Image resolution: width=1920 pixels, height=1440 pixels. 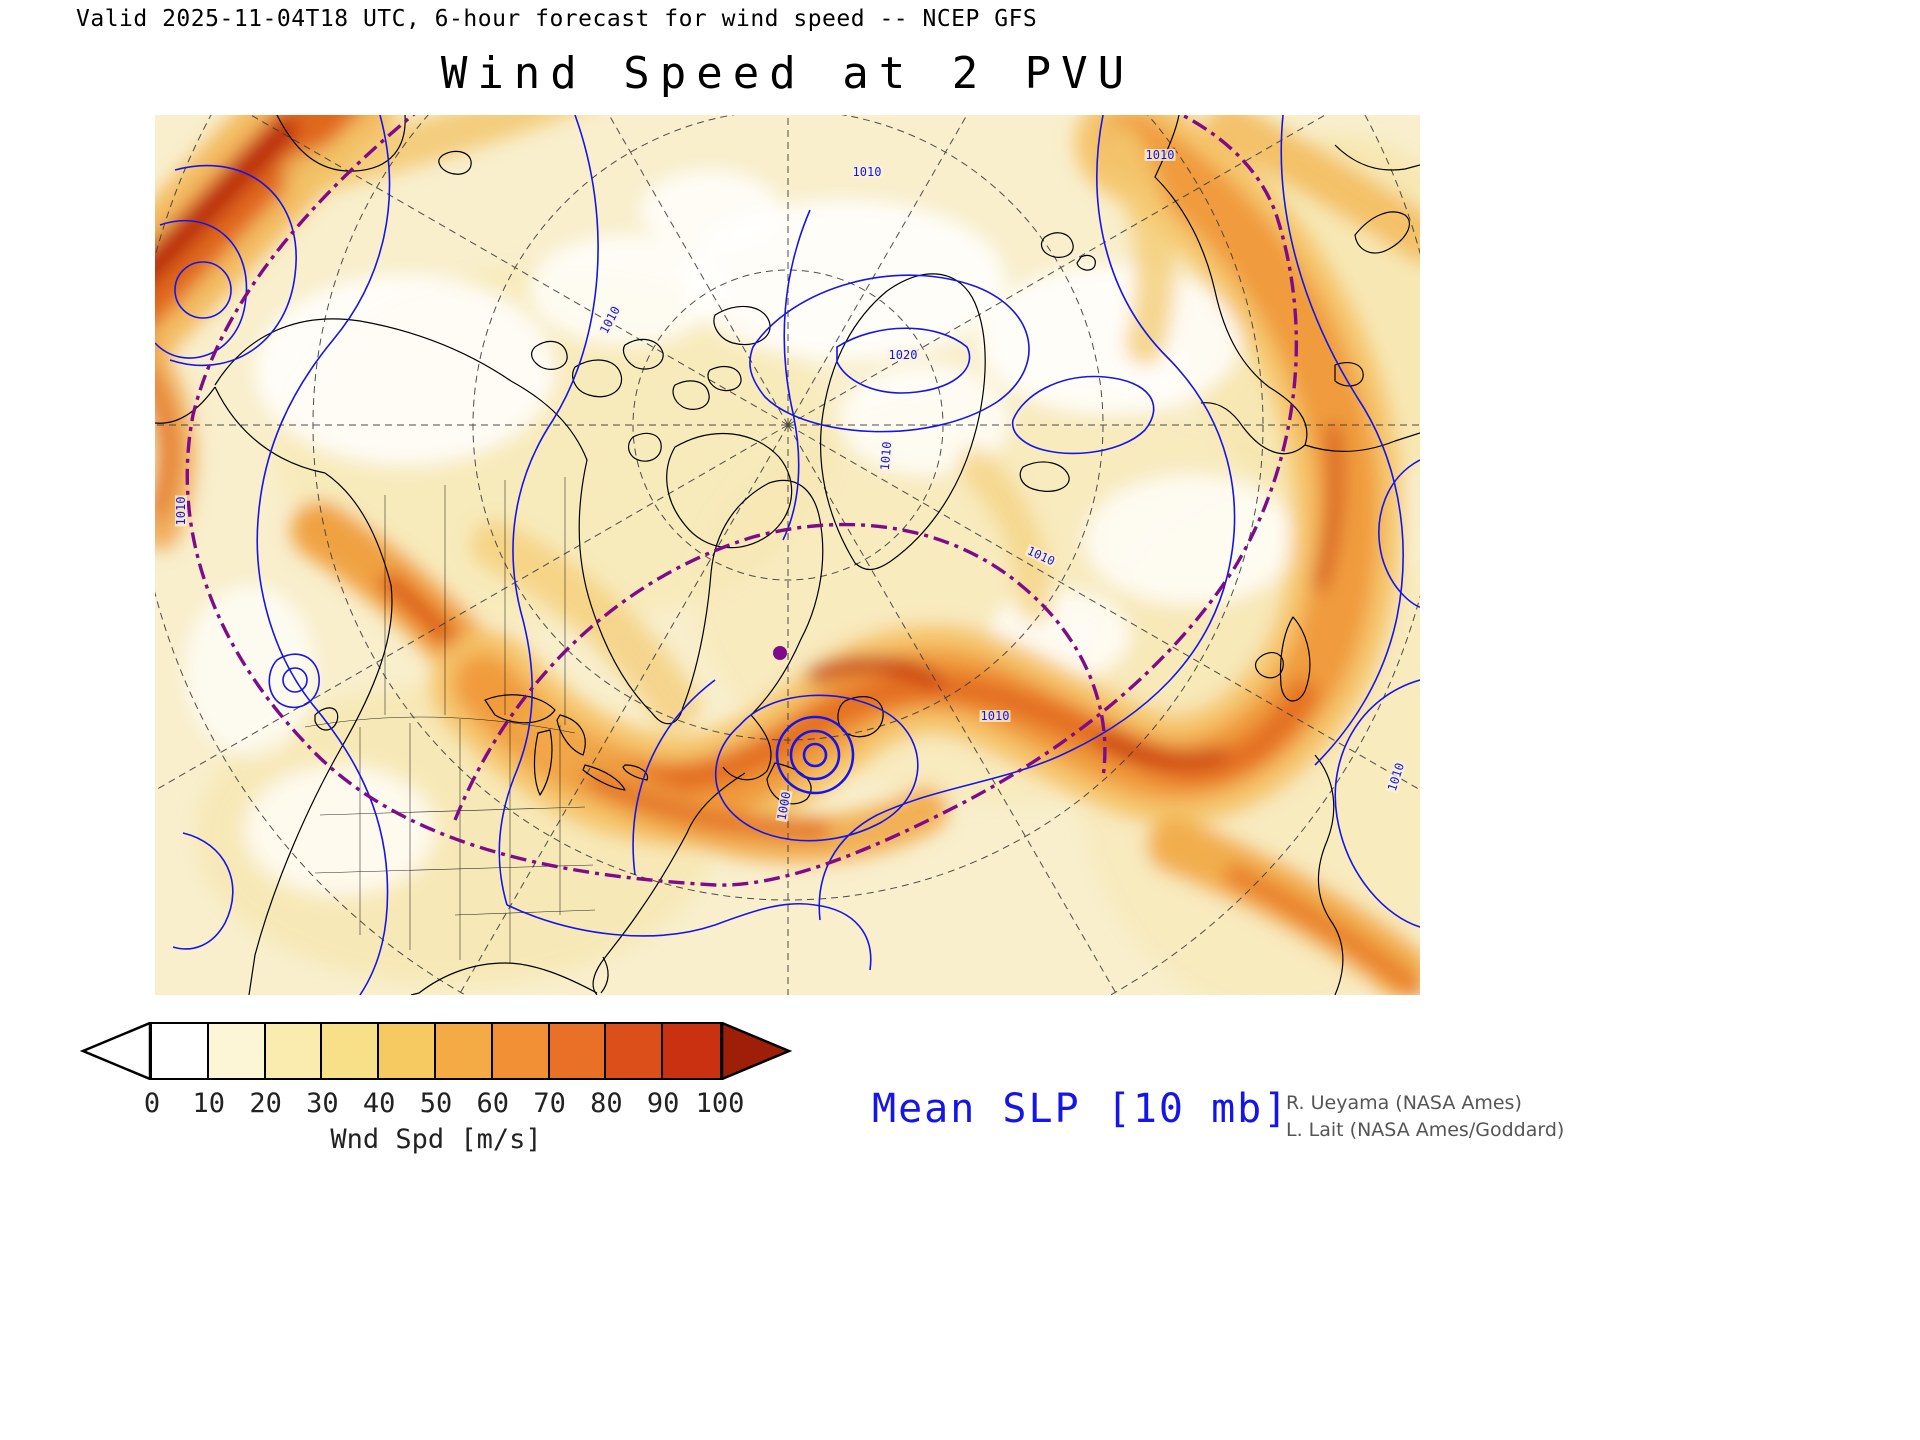 I want to click on colorbar-tick: 80, so click(x=606, y=1103).